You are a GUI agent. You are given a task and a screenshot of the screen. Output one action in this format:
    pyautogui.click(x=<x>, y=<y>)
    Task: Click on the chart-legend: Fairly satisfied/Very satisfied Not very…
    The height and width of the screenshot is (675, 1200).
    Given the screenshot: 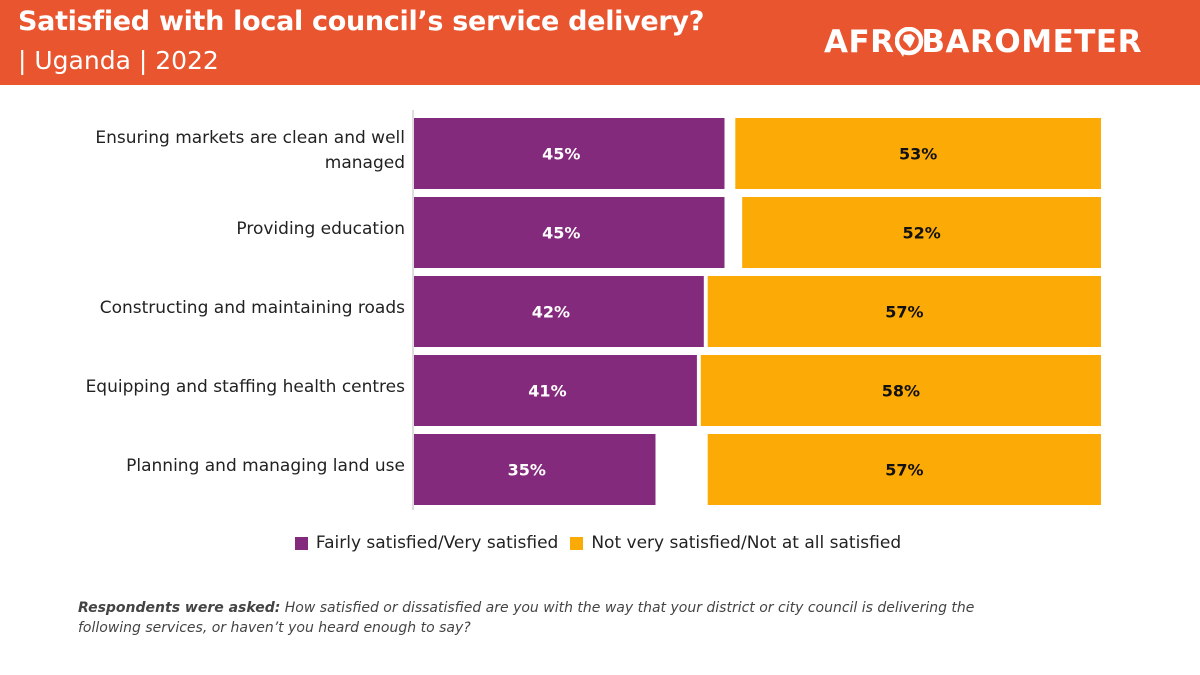 What is the action you would take?
    pyautogui.click(x=600, y=543)
    